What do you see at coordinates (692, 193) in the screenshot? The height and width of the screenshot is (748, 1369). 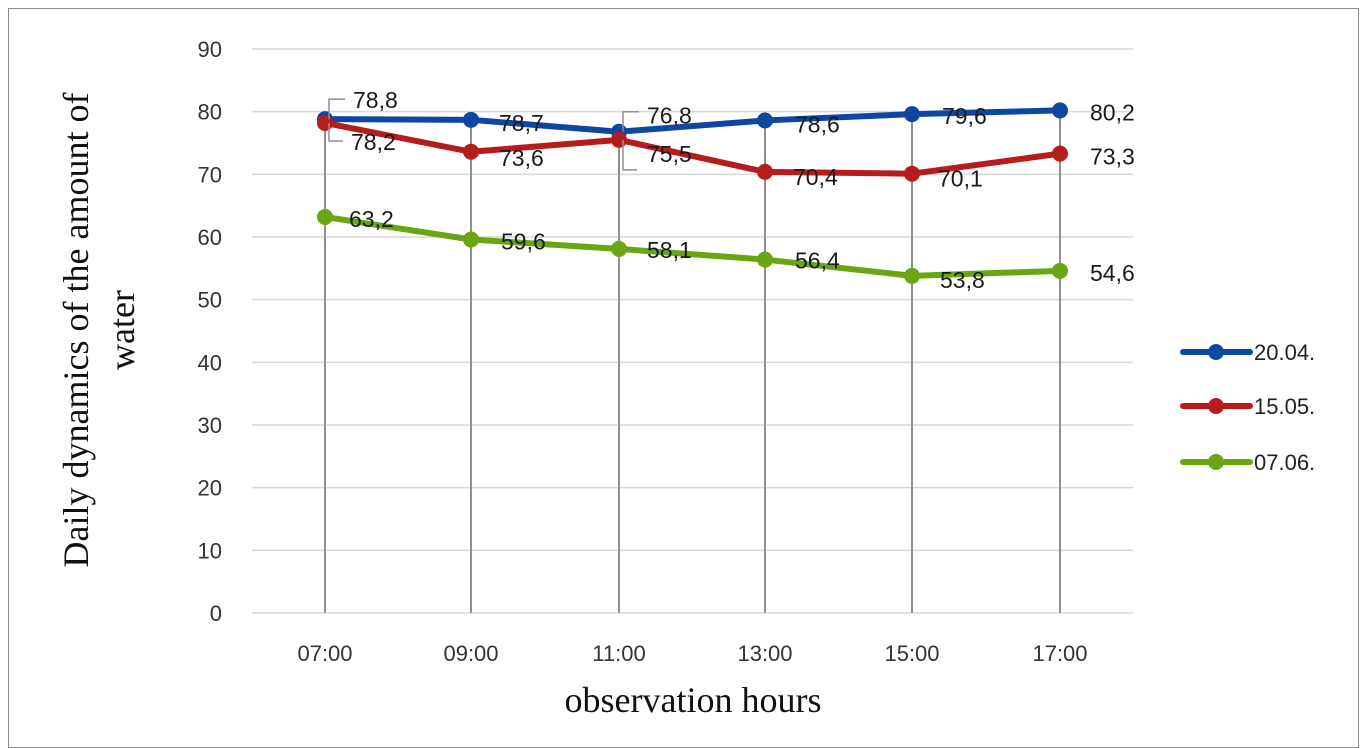 I see `series-group` at bounding box center [692, 193].